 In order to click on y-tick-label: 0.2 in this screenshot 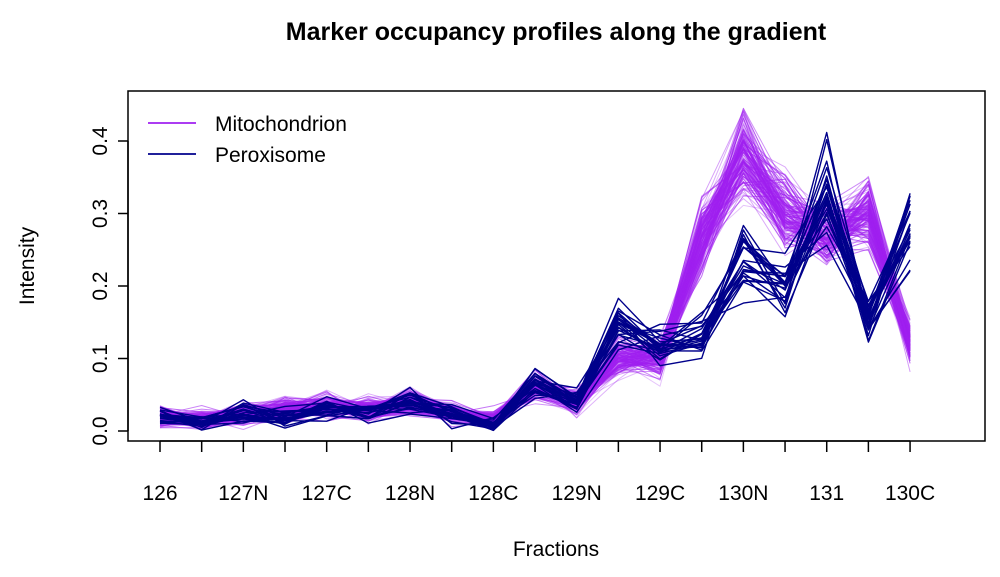, I will do `click(100, 285)`.